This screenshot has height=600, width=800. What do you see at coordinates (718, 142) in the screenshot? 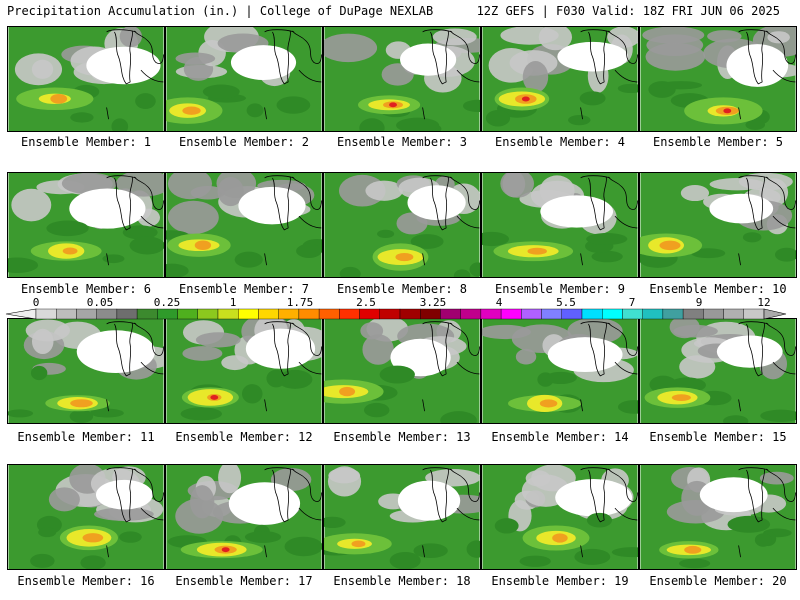
I see `ensemble-member-label: Ensemble Member: 5` at bounding box center [718, 142].